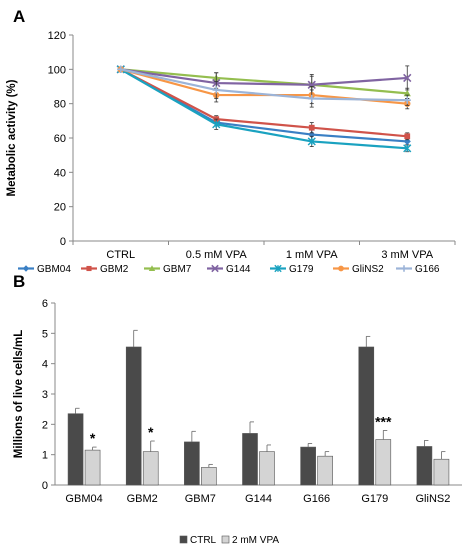 This screenshot has width=474, height=550. What do you see at coordinates (114, 269) in the screenshot?
I see `legend-label: GBM2` at bounding box center [114, 269].